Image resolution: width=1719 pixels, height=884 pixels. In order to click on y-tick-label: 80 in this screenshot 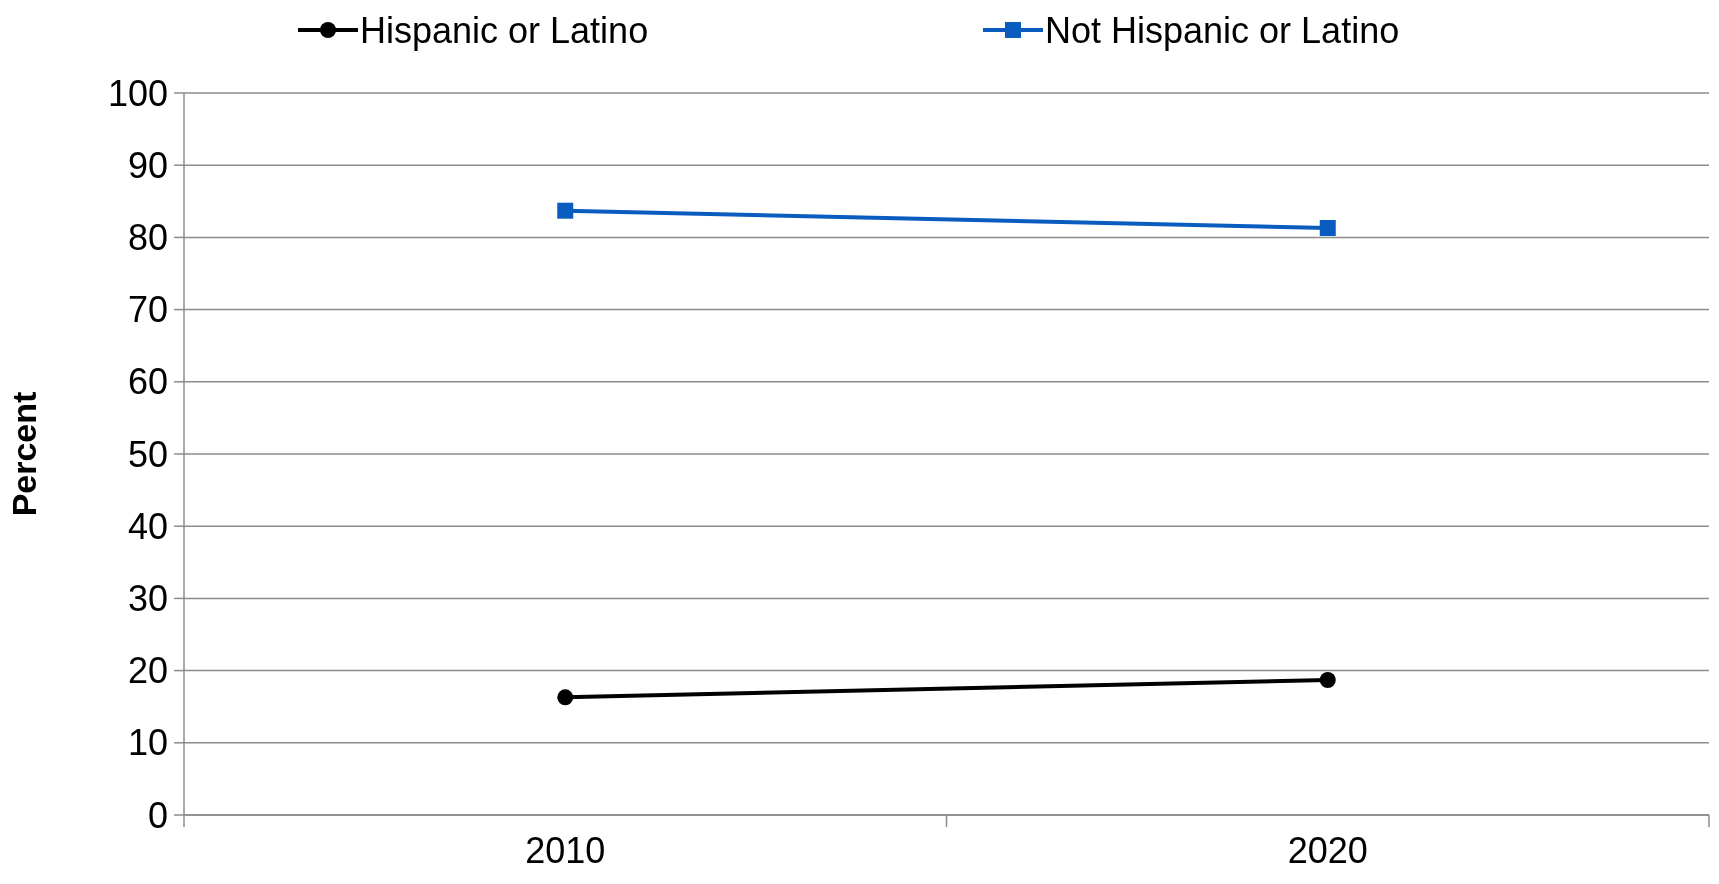, I will do `click(147, 237)`.